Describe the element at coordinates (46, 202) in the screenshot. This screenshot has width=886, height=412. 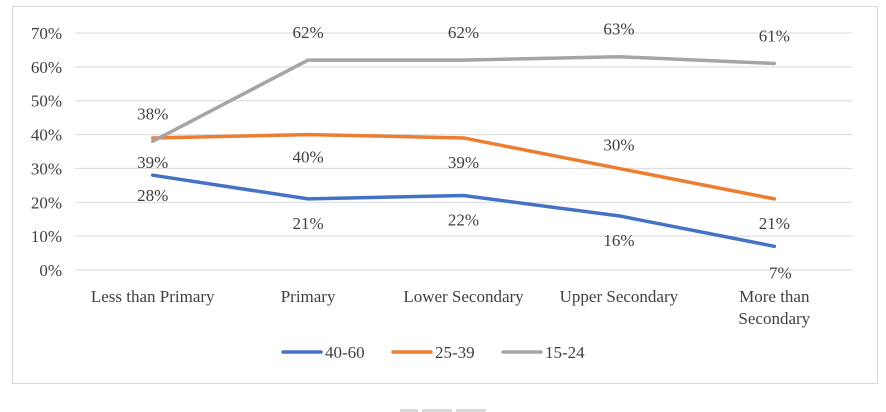
I see `y-tick-label: 20%` at that location.